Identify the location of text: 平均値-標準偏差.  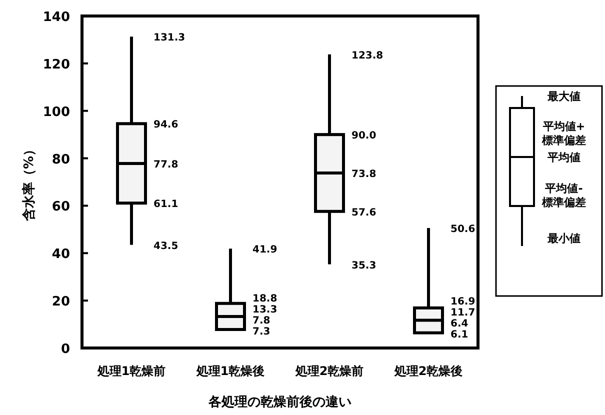
(563, 195).